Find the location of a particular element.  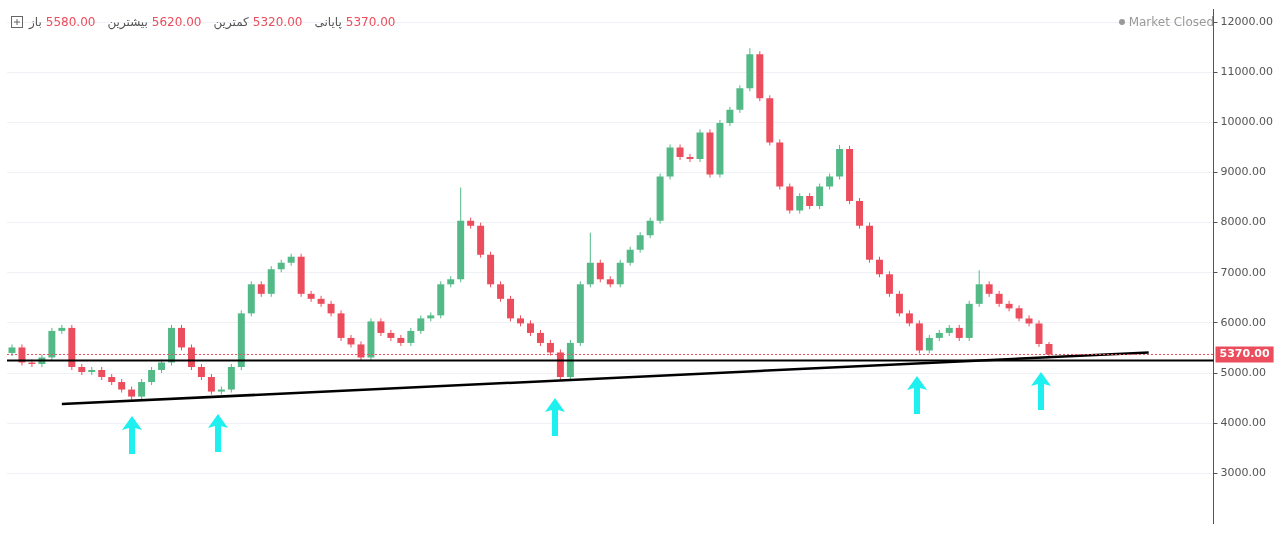

annotation: Market Closed is located at coordinates (1171, 22).